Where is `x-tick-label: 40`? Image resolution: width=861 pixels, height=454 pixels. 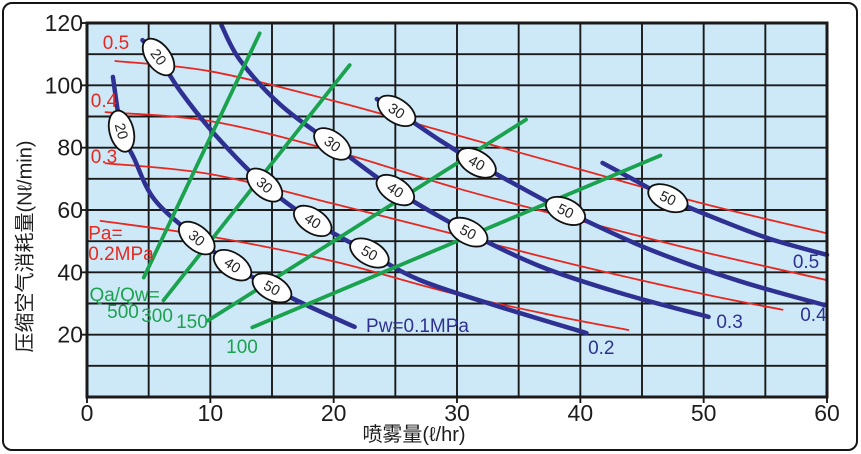
x-tick-label: 40 is located at coordinates (581, 413).